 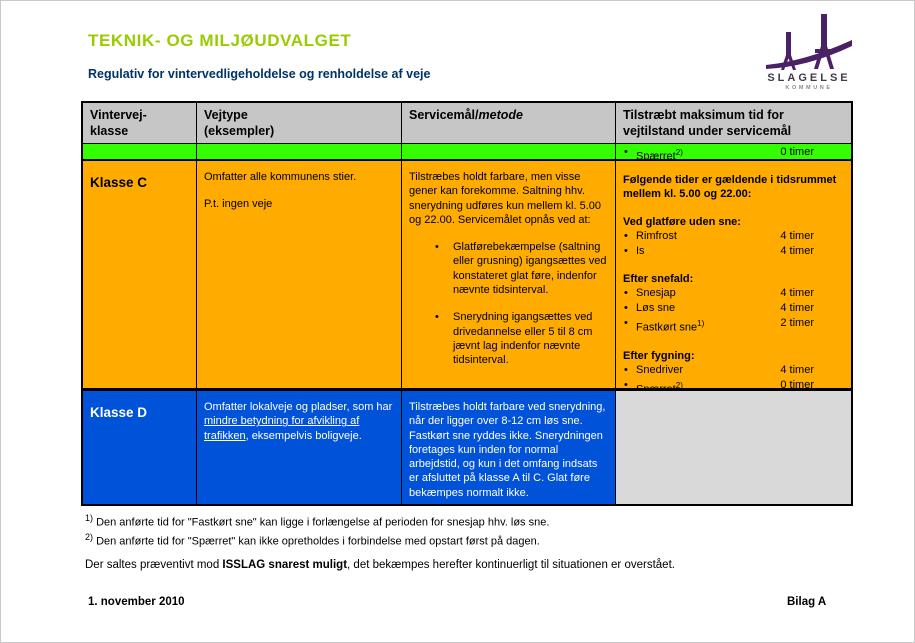 I want to click on bridge-icon, so click(x=809, y=42).